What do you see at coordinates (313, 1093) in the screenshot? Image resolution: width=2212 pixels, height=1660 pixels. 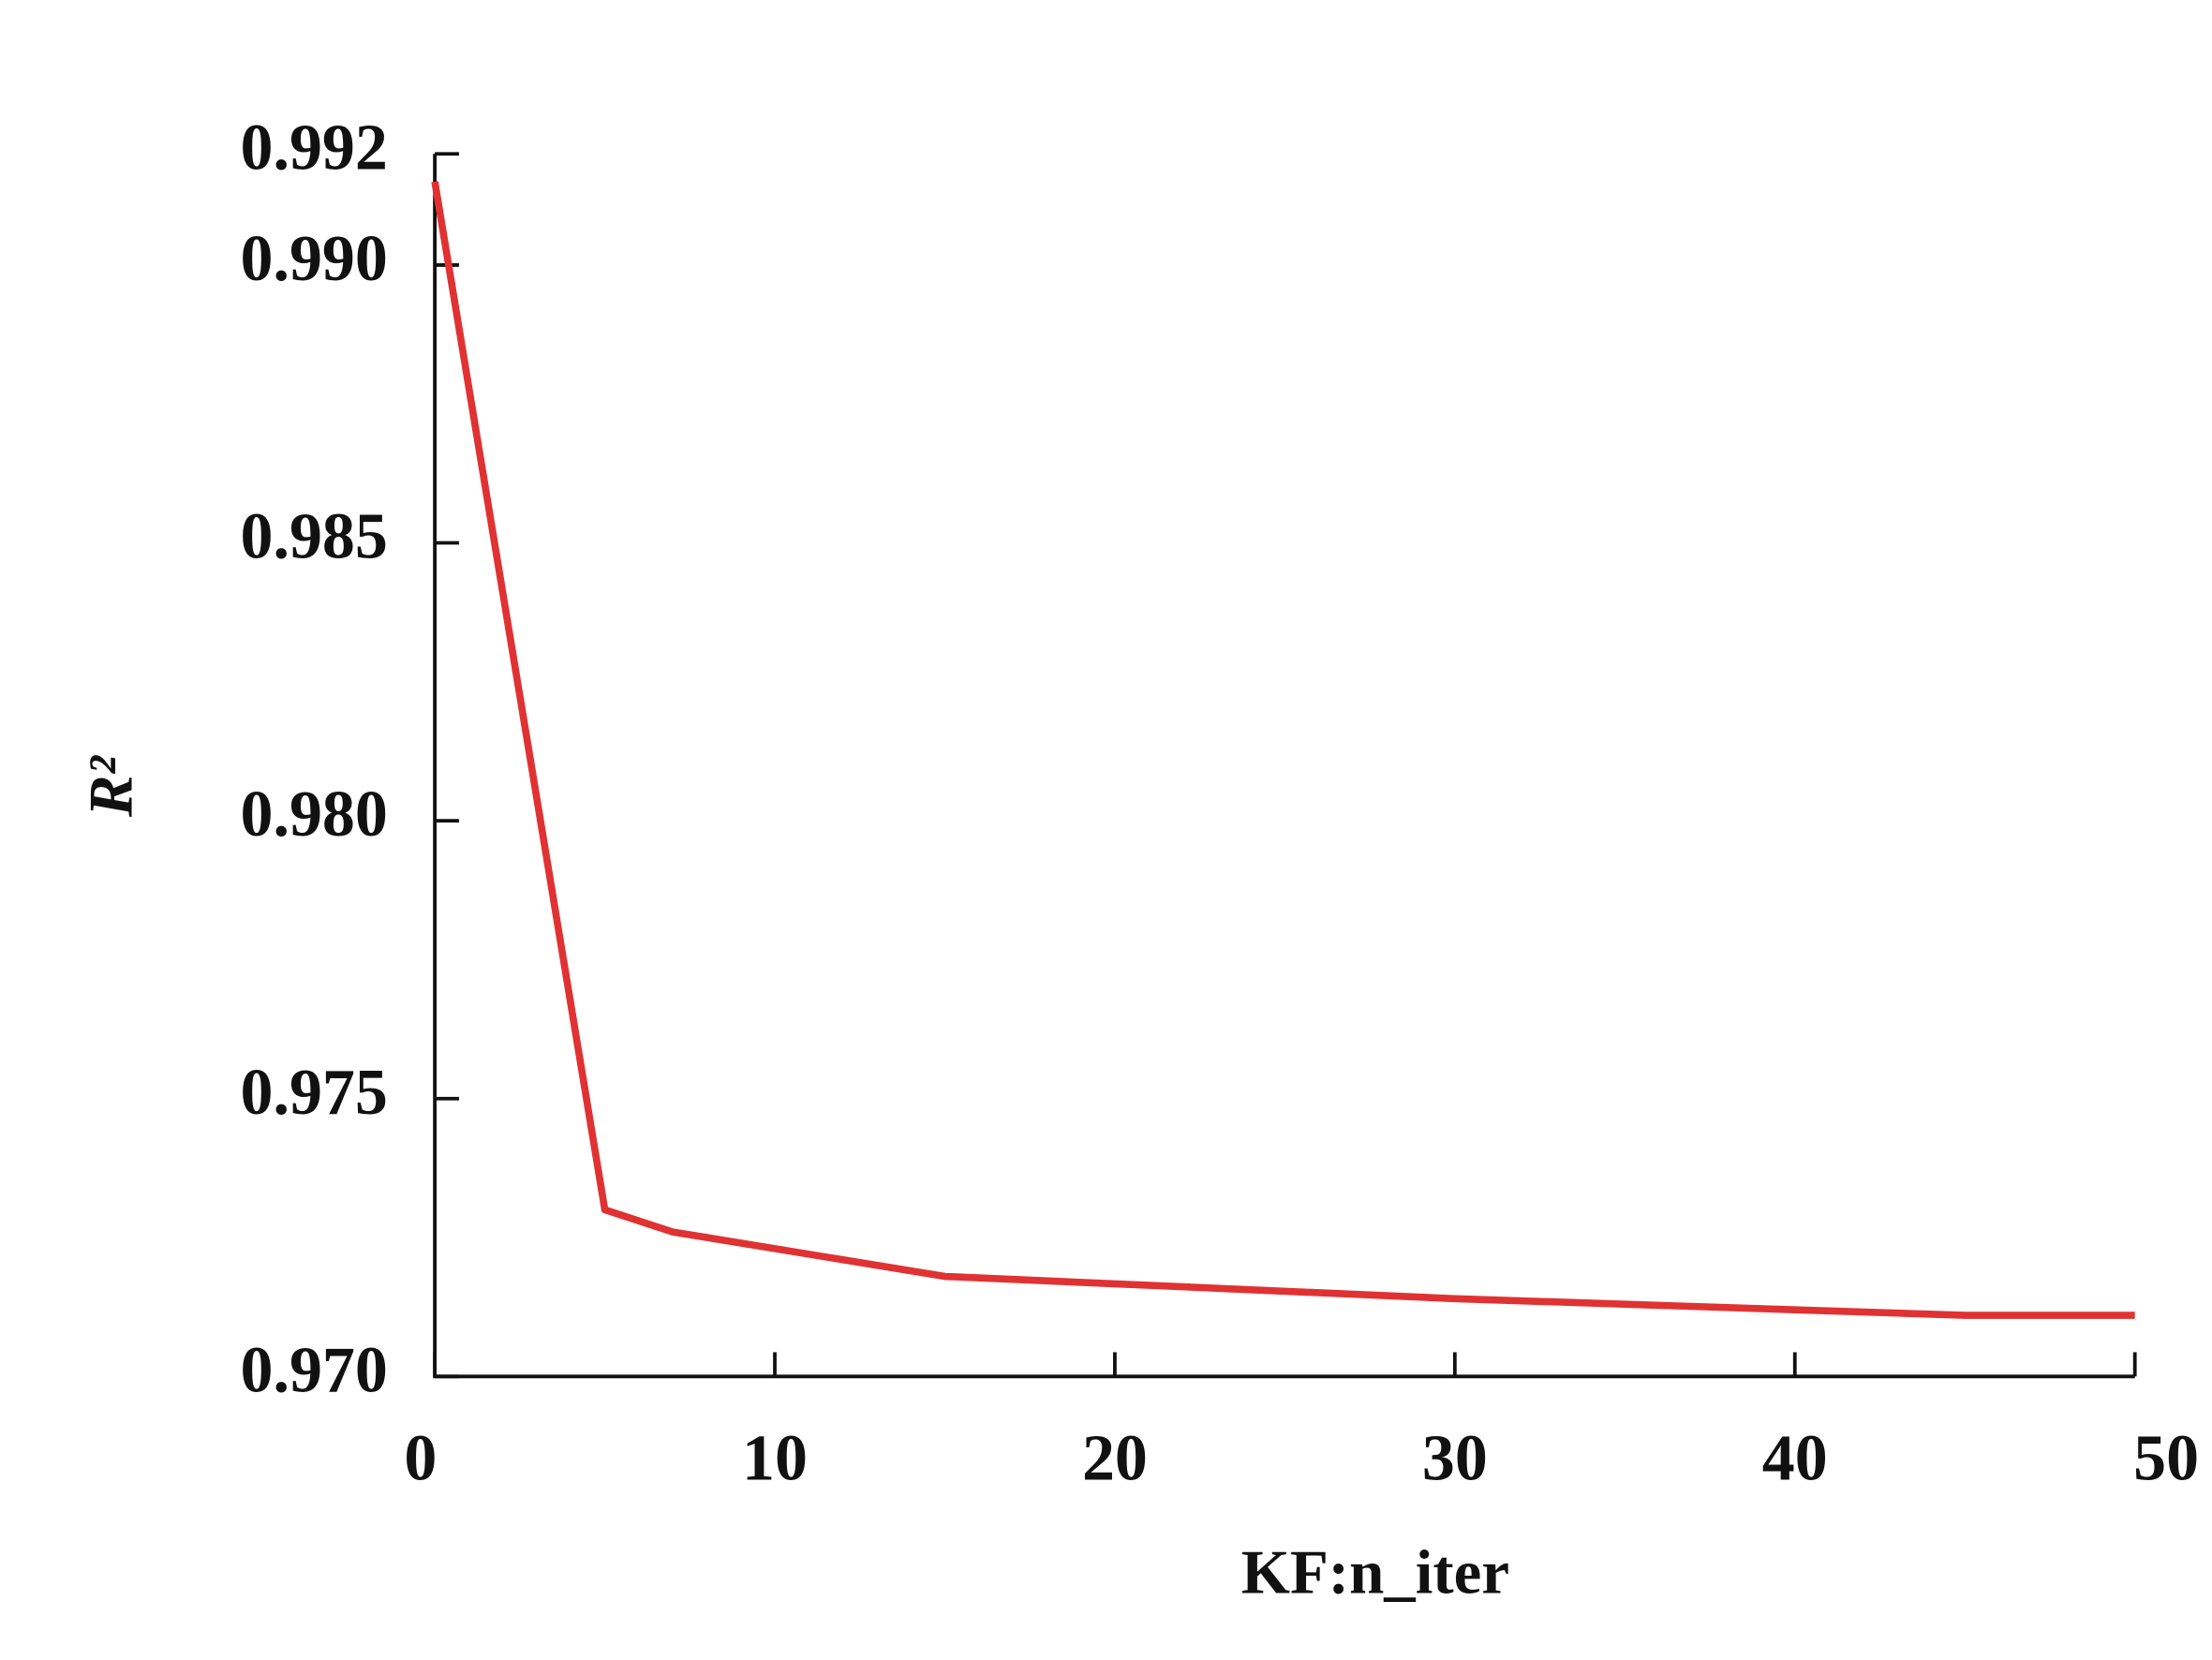 I see `y-tick-label: 0.975` at bounding box center [313, 1093].